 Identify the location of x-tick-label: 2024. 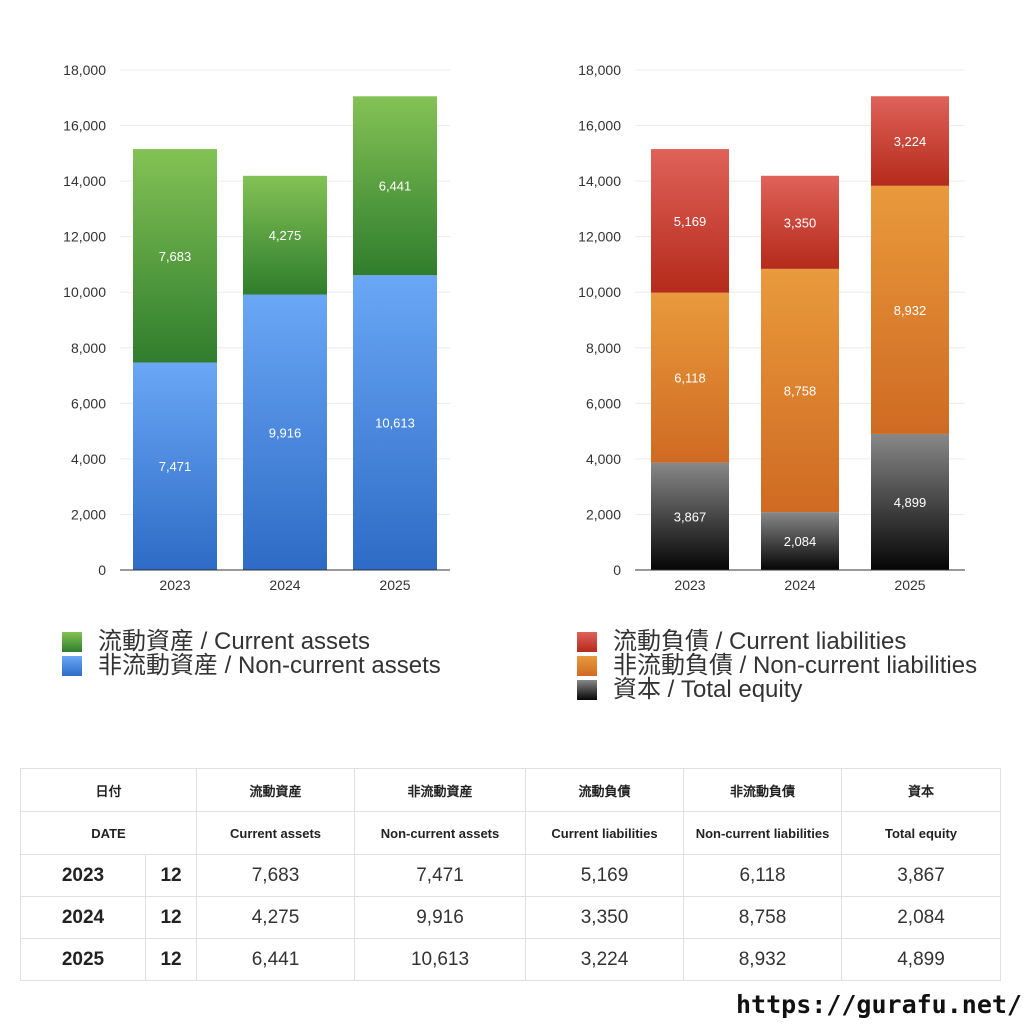
(799, 585).